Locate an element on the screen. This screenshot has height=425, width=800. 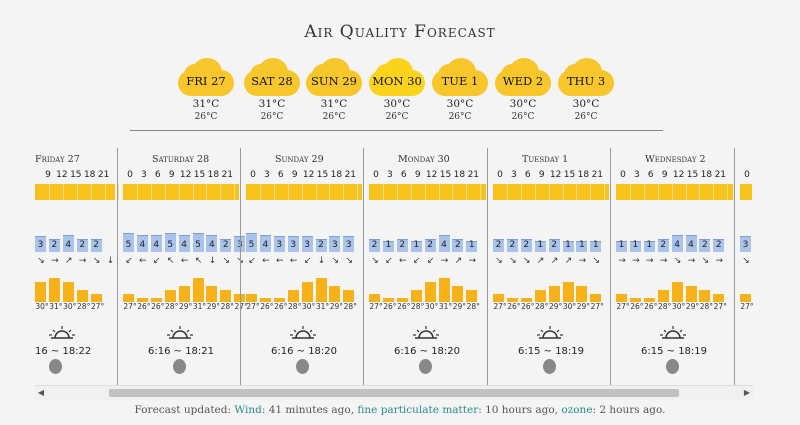
temperature-chart is located at coordinates (184, 289).